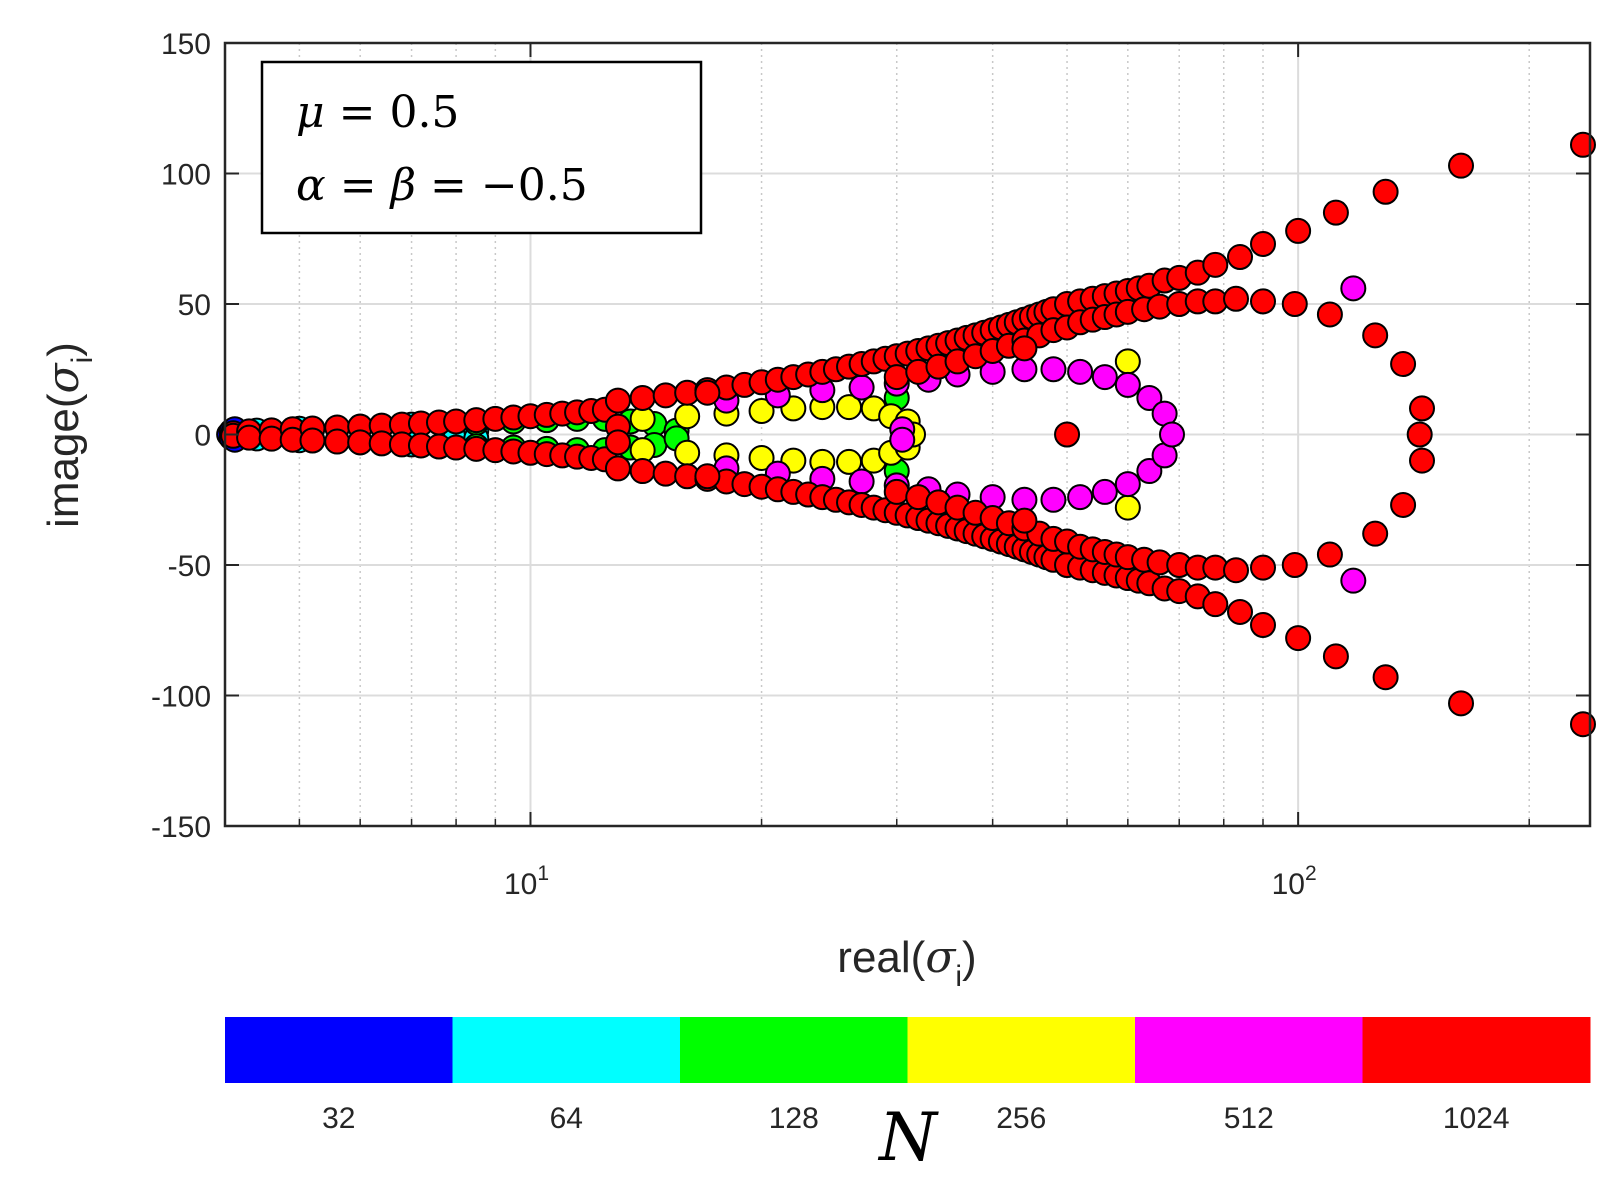  What do you see at coordinates (392, 112) in the screenshot?
I see `mu-value: = 0.5` at bounding box center [392, 112].